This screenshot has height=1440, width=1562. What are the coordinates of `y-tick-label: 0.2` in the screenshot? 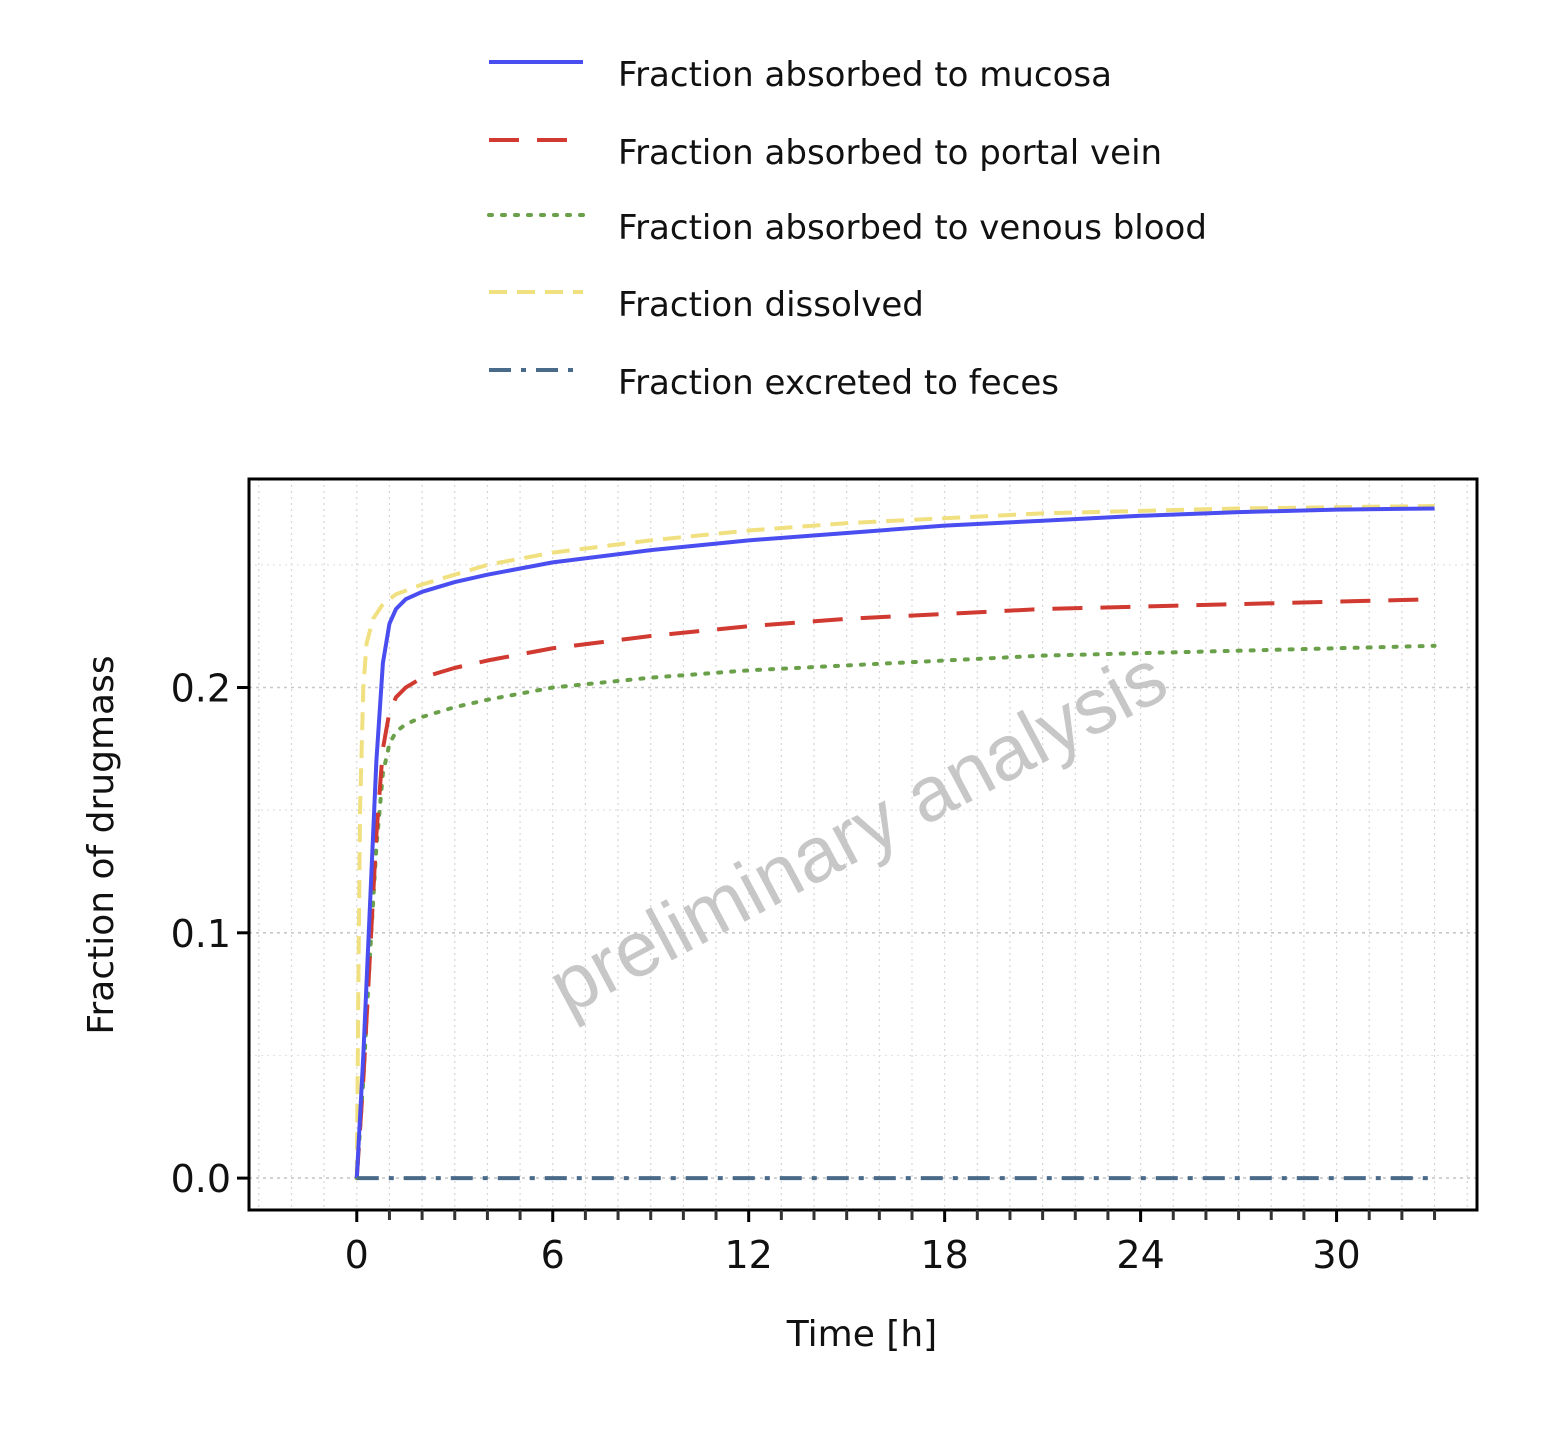 It's located at (201, 689).